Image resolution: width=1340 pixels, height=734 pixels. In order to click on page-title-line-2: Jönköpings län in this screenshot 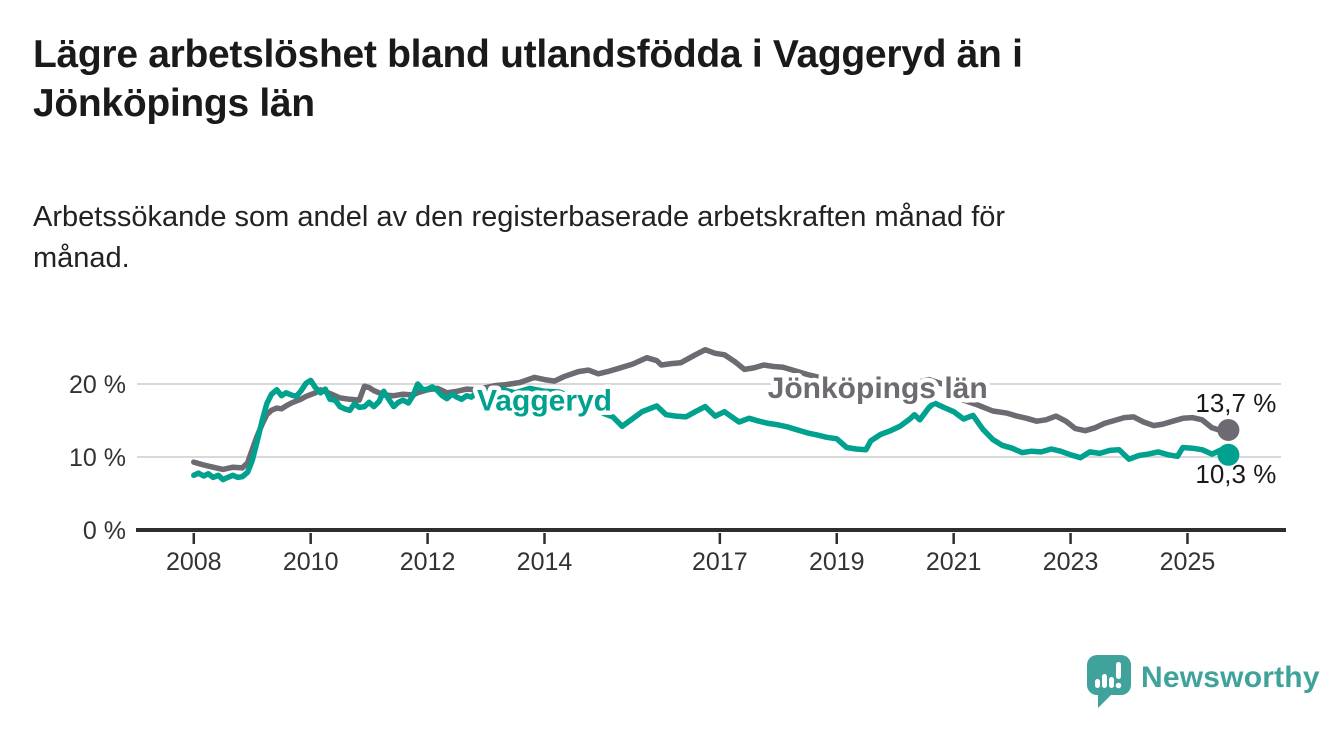, I will do `click(174, 104)`.